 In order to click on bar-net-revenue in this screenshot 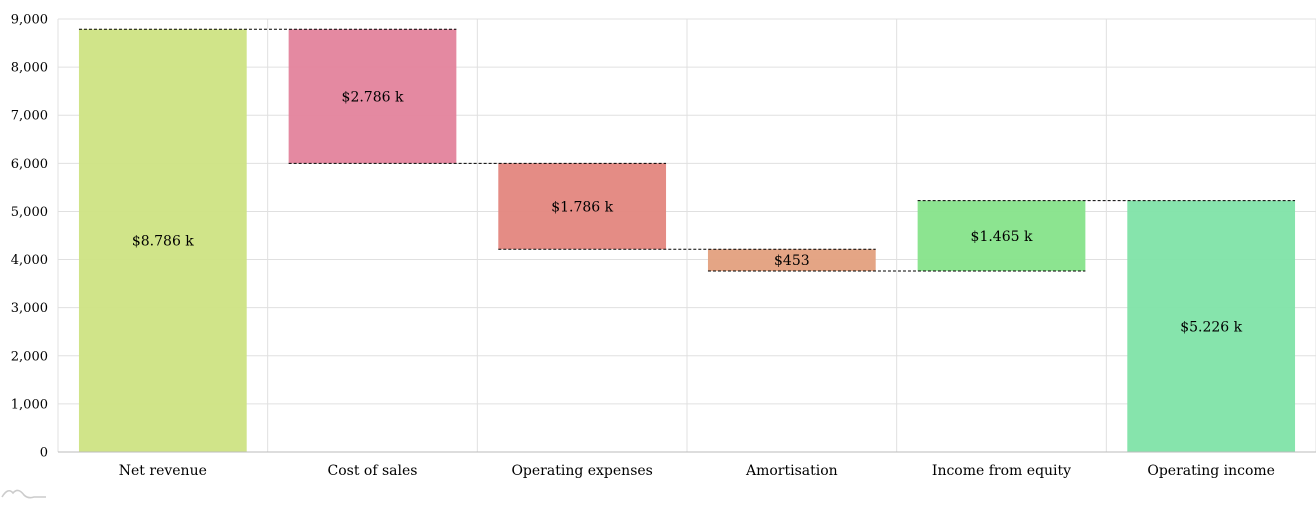, I will do `click(162, 241)`.